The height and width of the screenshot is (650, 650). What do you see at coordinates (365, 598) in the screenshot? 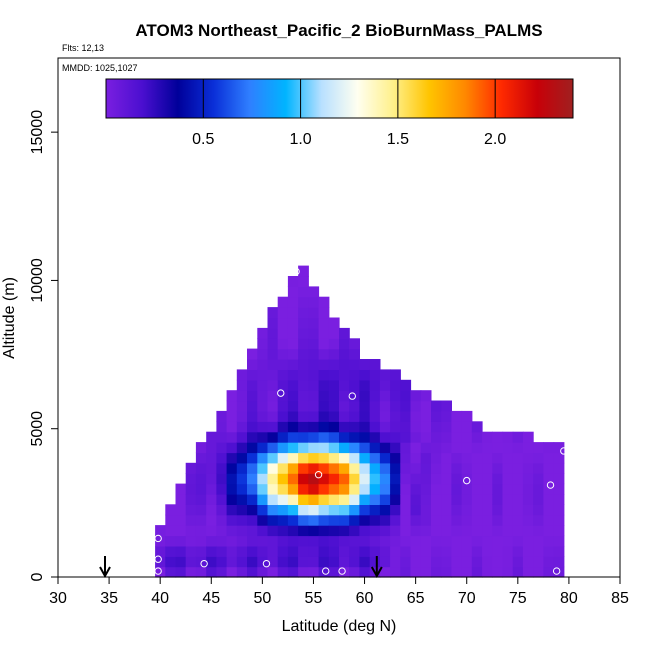
I see `x-tick-label: 60` at bounding box center [365, 598].